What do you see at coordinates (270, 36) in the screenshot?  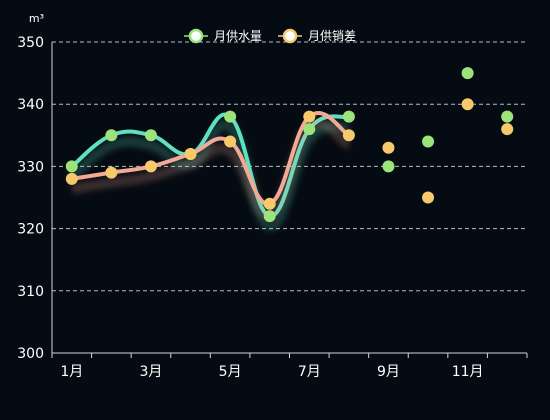 I see `legend: 月供水量 月供销差` at bounding box center [270, 36].